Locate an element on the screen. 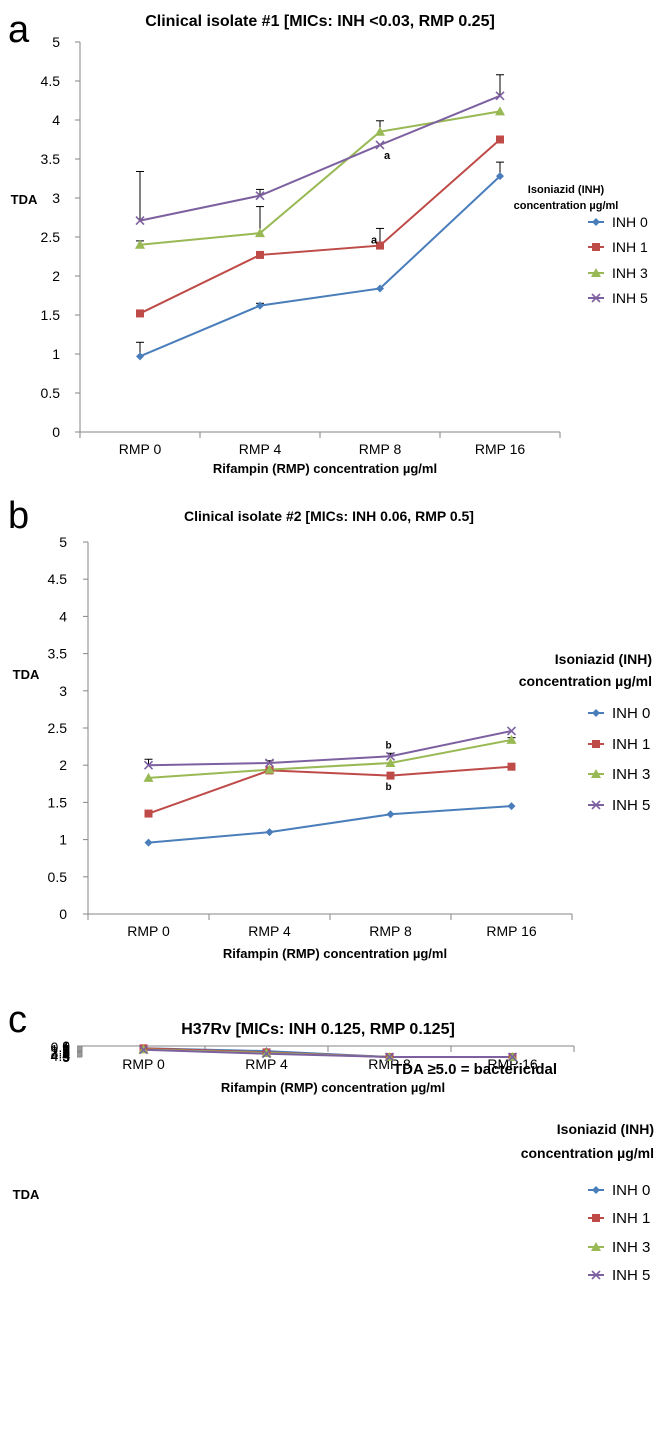 The width and height of the screenshot is (657, 1438). chart-title: H37Rv [MICs: INH 0.125, RMP 0.125] is located at coordinates (318, 1029).